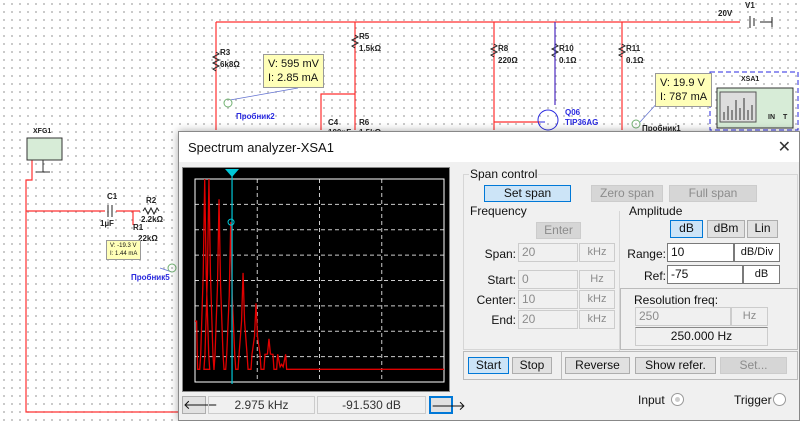  What do you see at coordinates (151, 200) in the screenshot?
I see `r2-label: R2` at bounding box center [151, 200].